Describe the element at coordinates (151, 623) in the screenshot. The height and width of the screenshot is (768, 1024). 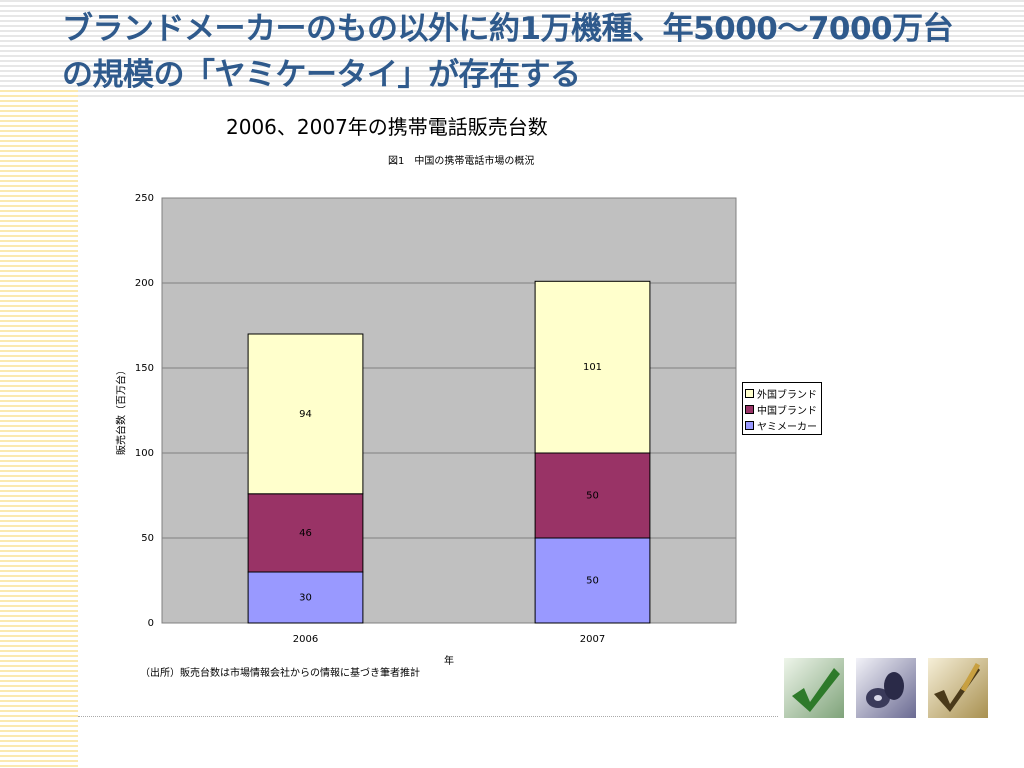
I see `y-tick-label: 0` at that location.